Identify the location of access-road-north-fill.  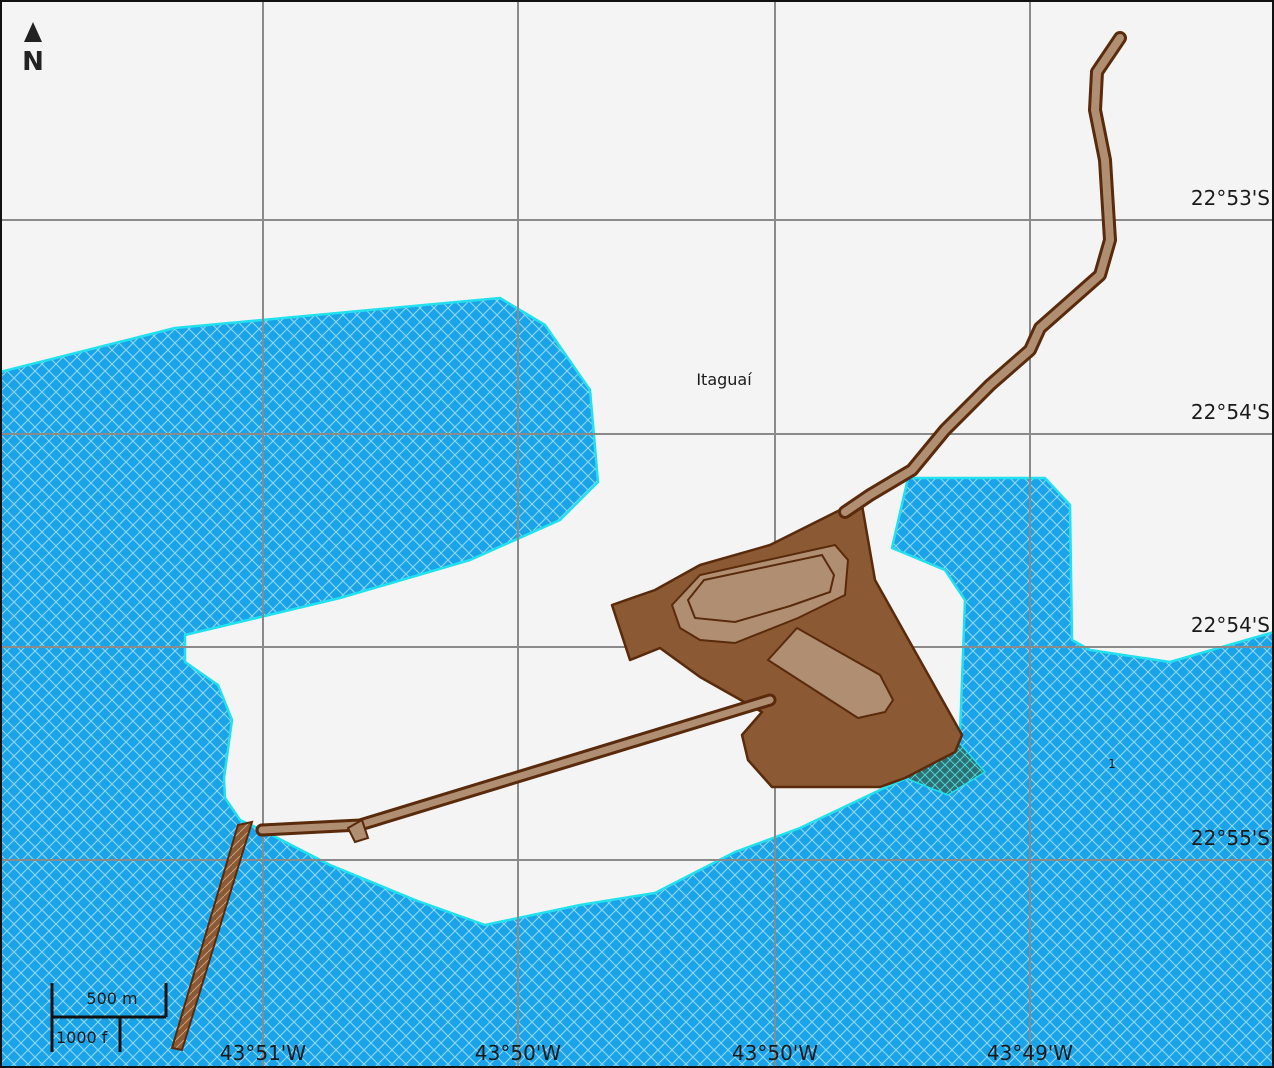
(982, 275).